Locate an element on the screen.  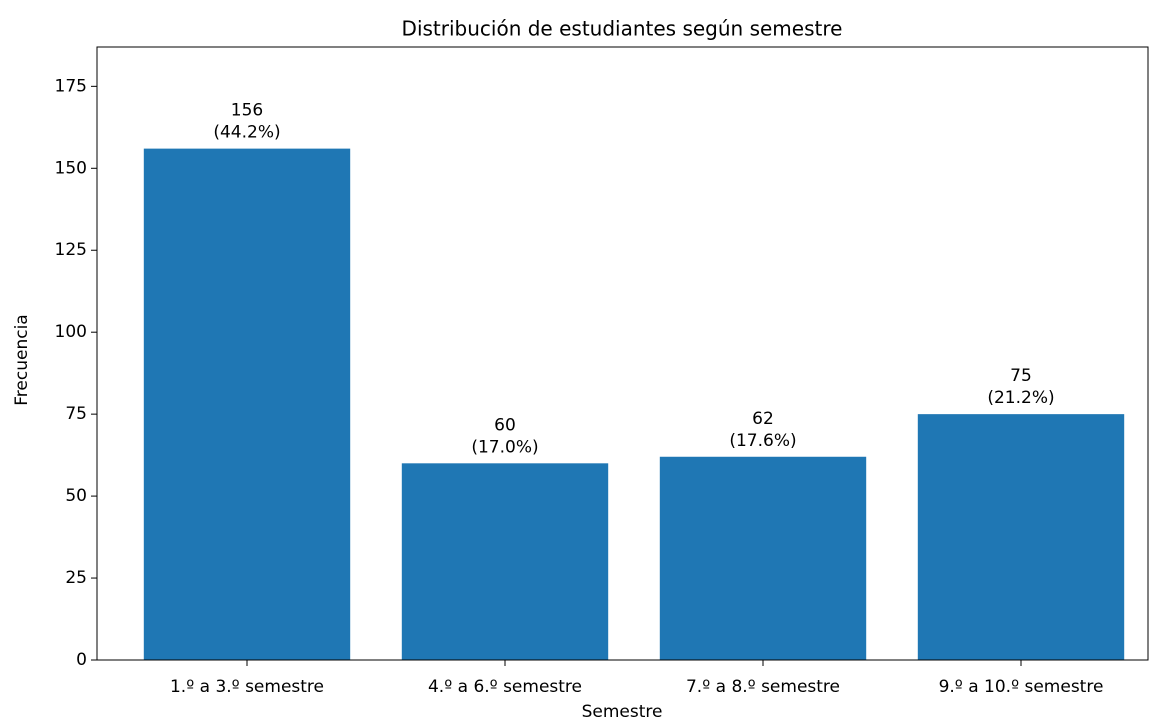
x-tick-label: 4.º a 6.º semestre is located at coordinates (505, 687).